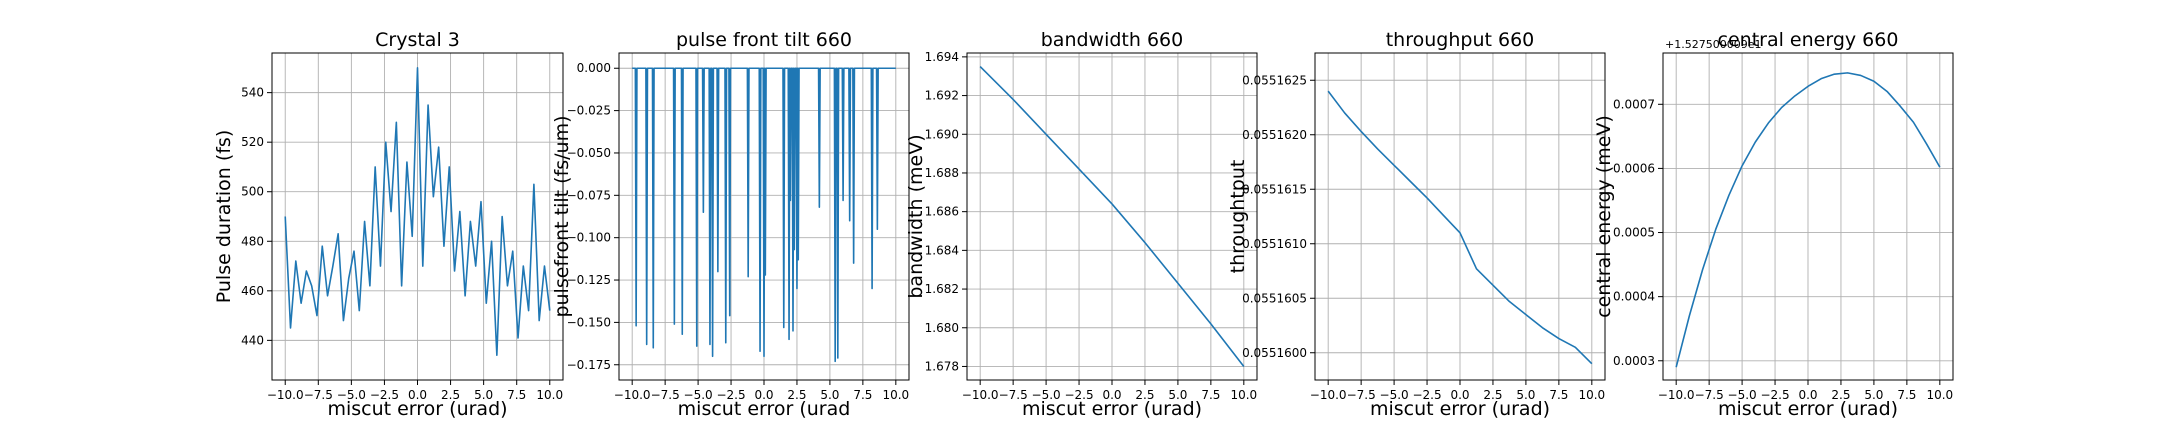  I want to click on y-axis-label: bandwidth (meV), so click(916, 216).